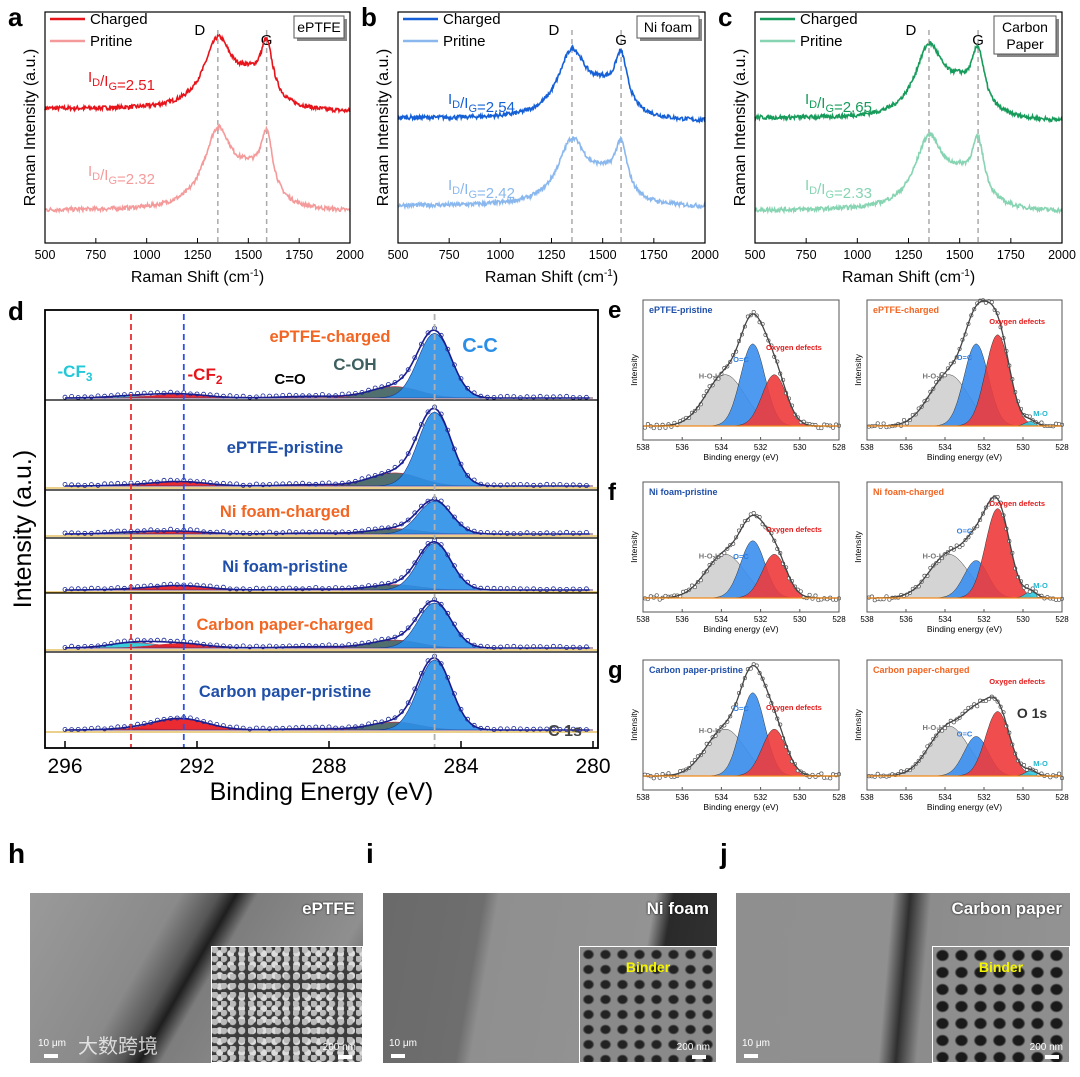 This screenshot has width=1080, height=1077. Describe the element at coordinates (140, 85) in the screenshot. I see `ratio-text: 2.51` at that location.